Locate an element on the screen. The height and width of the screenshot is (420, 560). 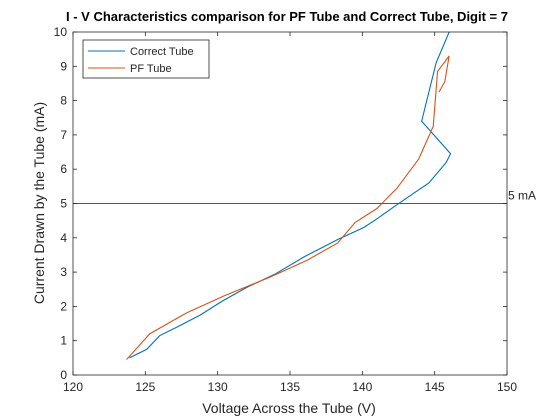
legend-label-pf-tube: PF Tube is located at coordinates (151, 69).